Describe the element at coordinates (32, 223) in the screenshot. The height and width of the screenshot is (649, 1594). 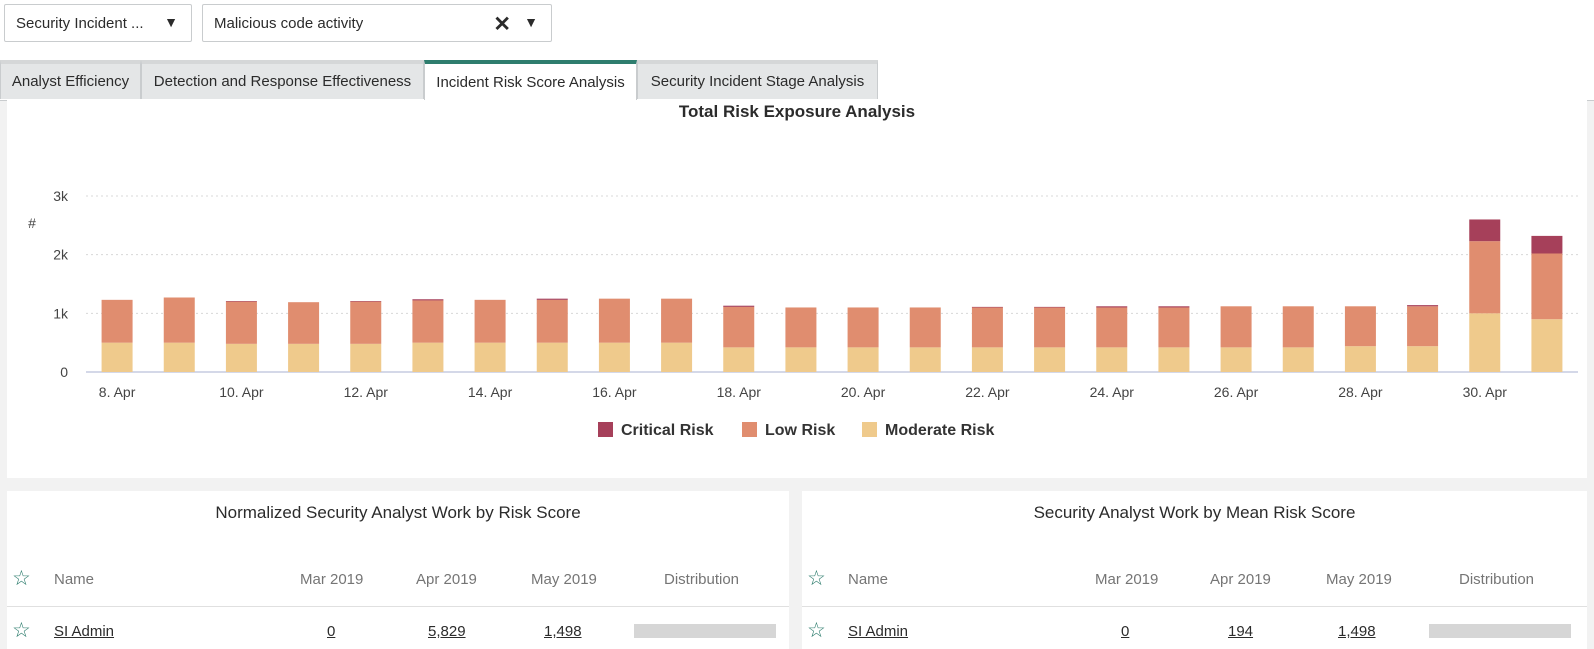
I see `y-axis-label: #` at that location.